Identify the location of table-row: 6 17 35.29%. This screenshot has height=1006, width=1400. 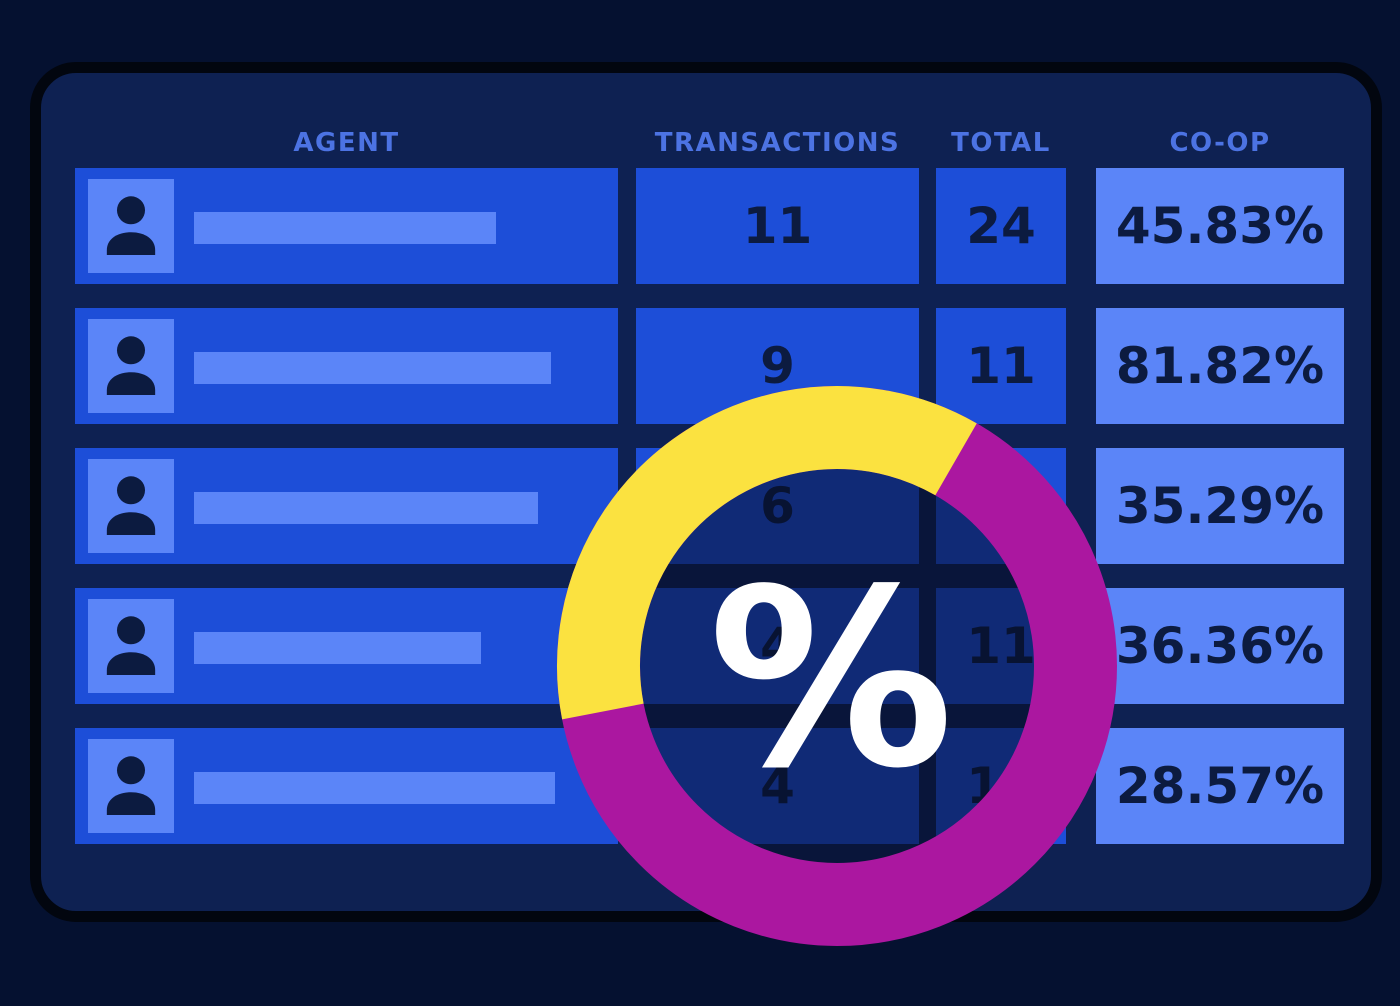
(700, 506).